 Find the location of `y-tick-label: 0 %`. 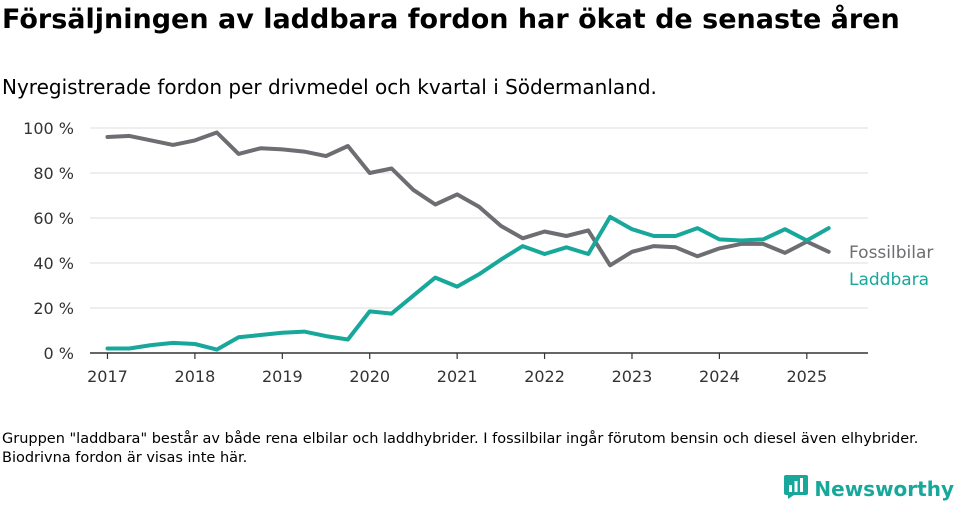

y-tick-label: 0 % is located at coordinates (59, 353).